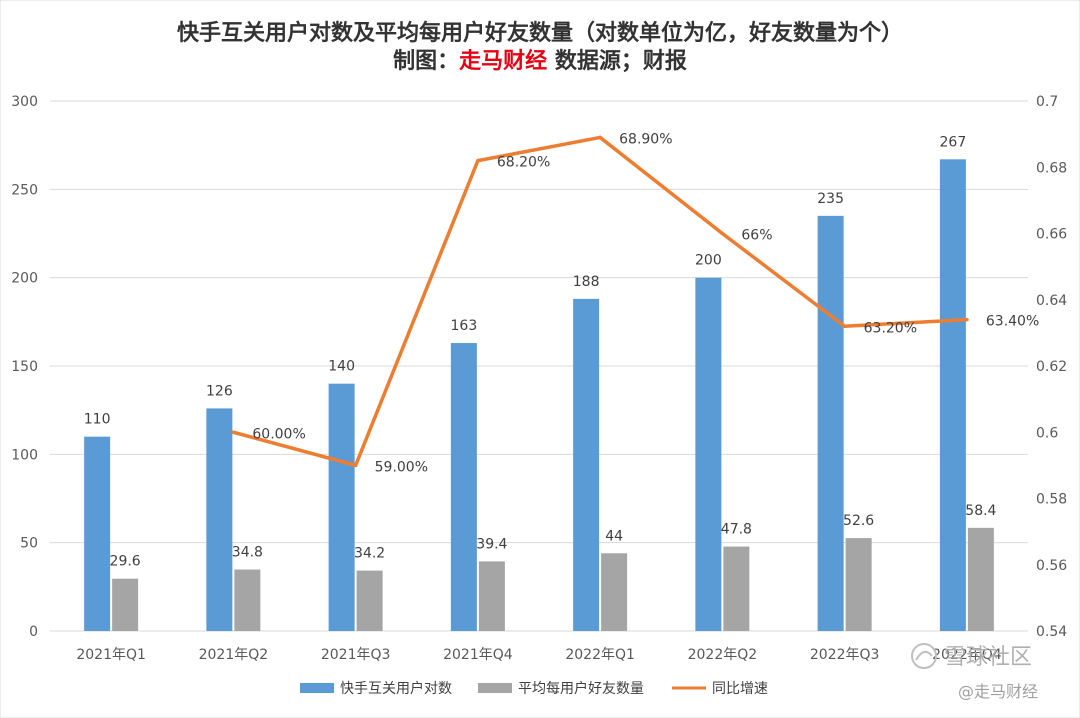 The width and height of the screenshot is (1080, 718). Describe the element at coordinates (756, 236) in the screenshot. I see `growth-label: 66%` at that location.